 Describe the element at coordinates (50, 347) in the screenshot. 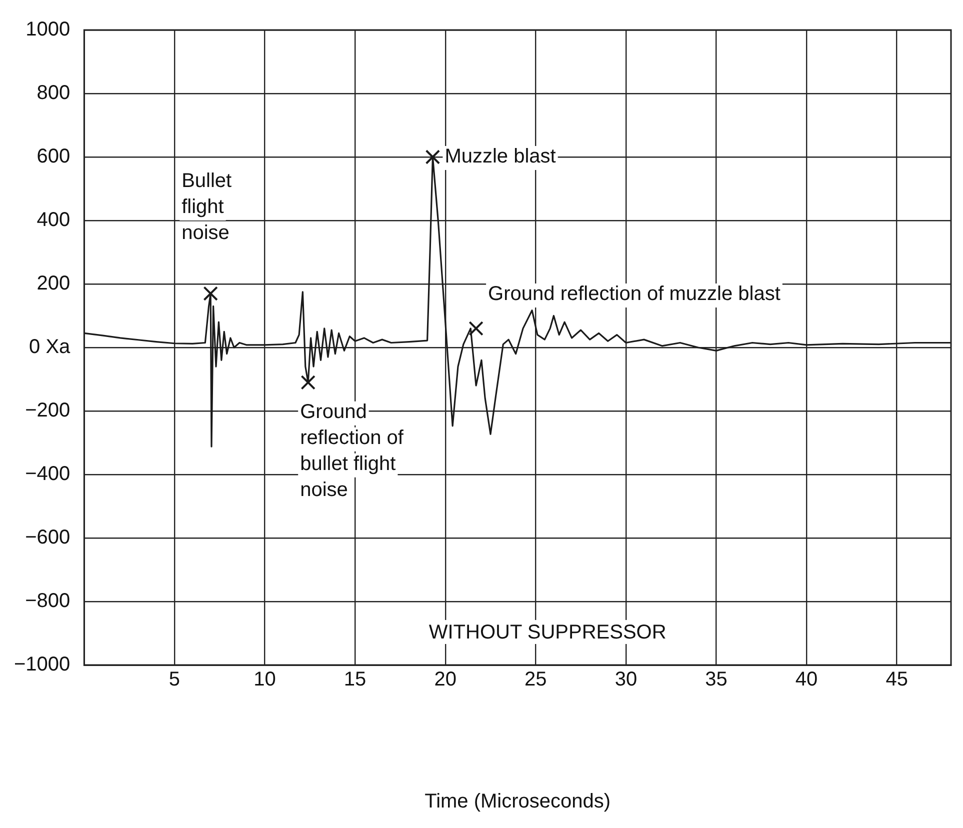

I see `y-tick-label: 0 Xa` at that location.